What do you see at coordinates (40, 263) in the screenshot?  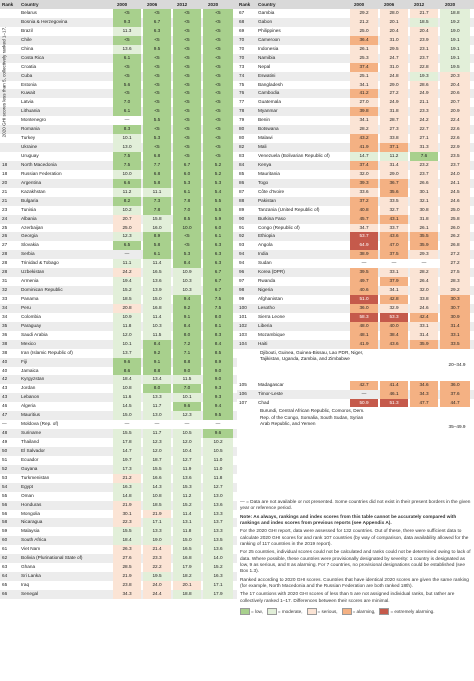 I see `country-cell: Trinidad & Tobago` at bounding box center [40, 263].